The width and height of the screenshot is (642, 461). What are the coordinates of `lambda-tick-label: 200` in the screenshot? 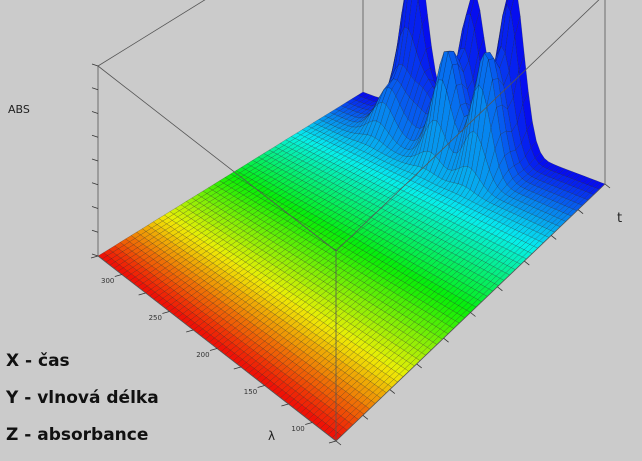 It's located at (202, 355).